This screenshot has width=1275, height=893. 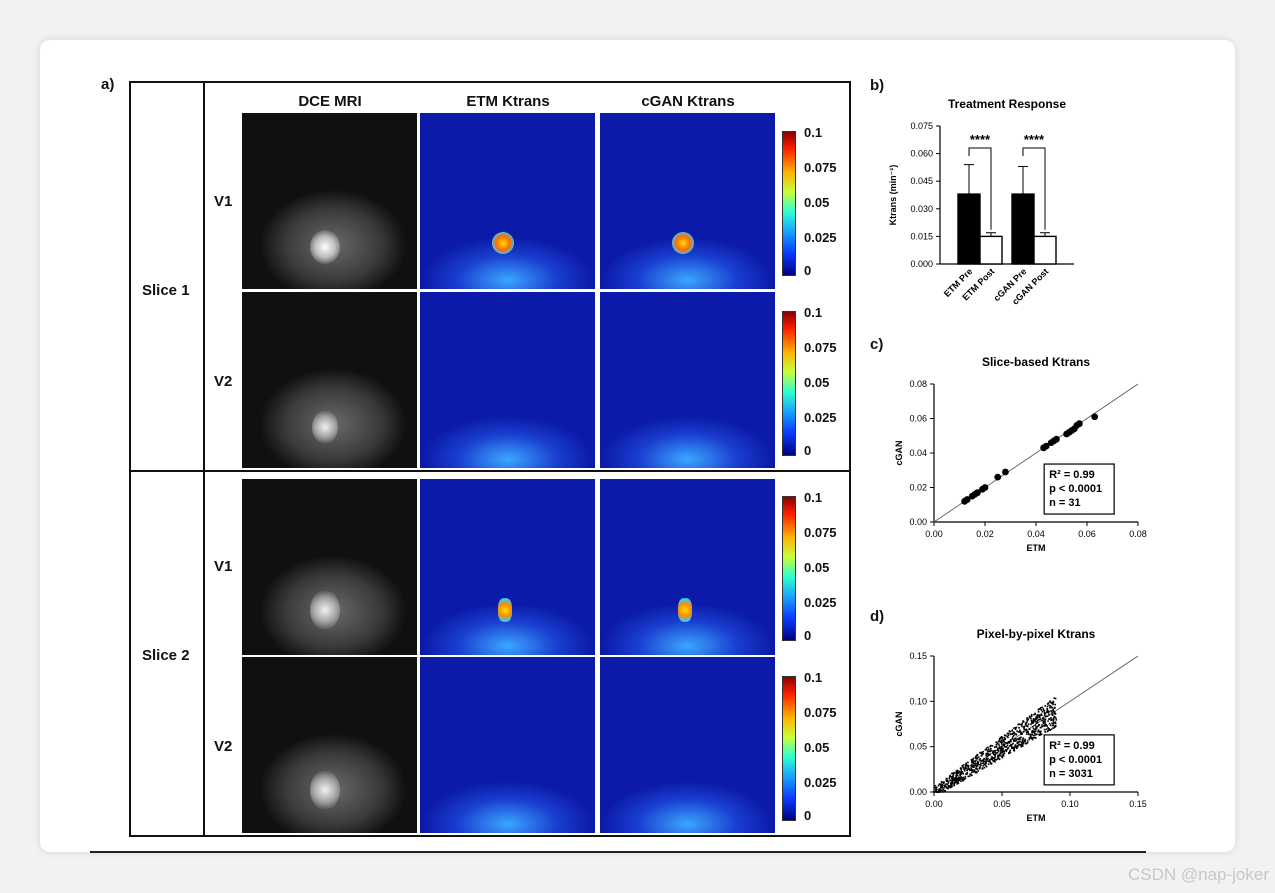 I want to click on y-axis-label: cGAN, so click(x=899, y=723).